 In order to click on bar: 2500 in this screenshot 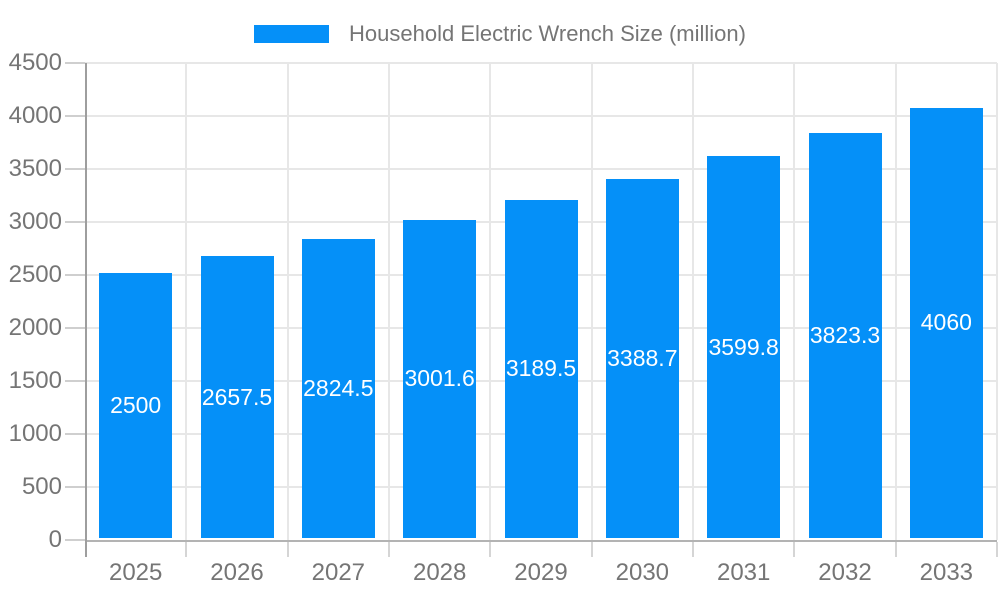, I will do `click(136, 405)`.